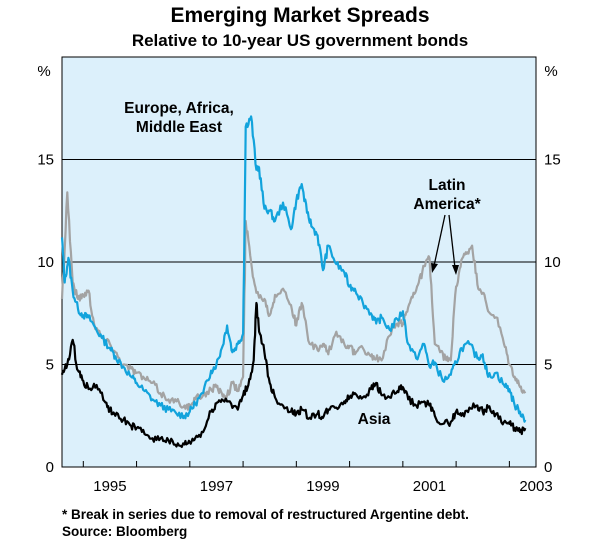 The image size is (600, 551). I want to click on y-tick-left: 10, so click(45, 262).